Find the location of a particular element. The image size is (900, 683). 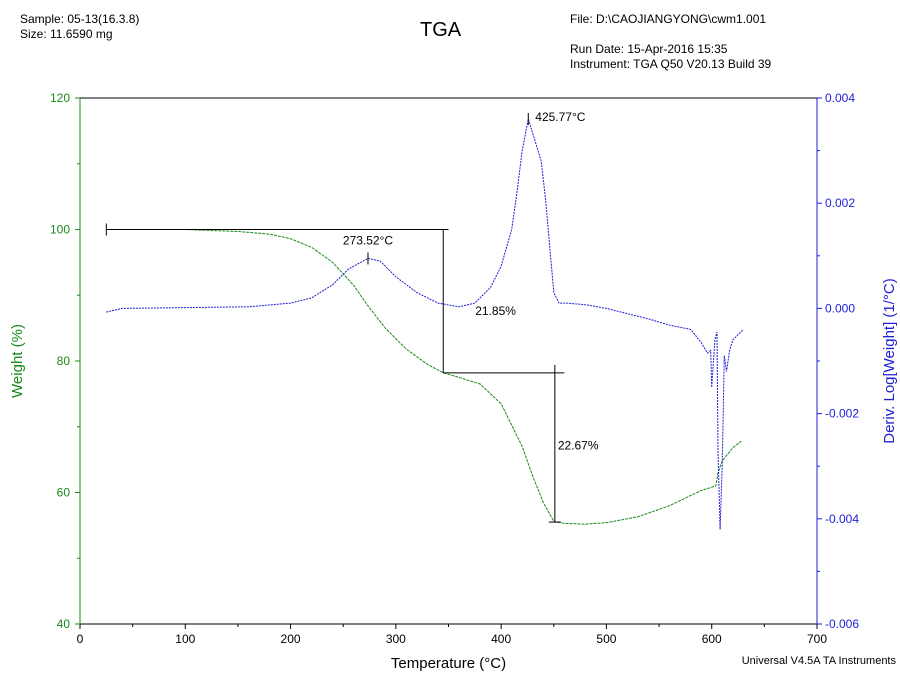

size-label: Size: 11.6590 mg is located at coordinates (66, 34).